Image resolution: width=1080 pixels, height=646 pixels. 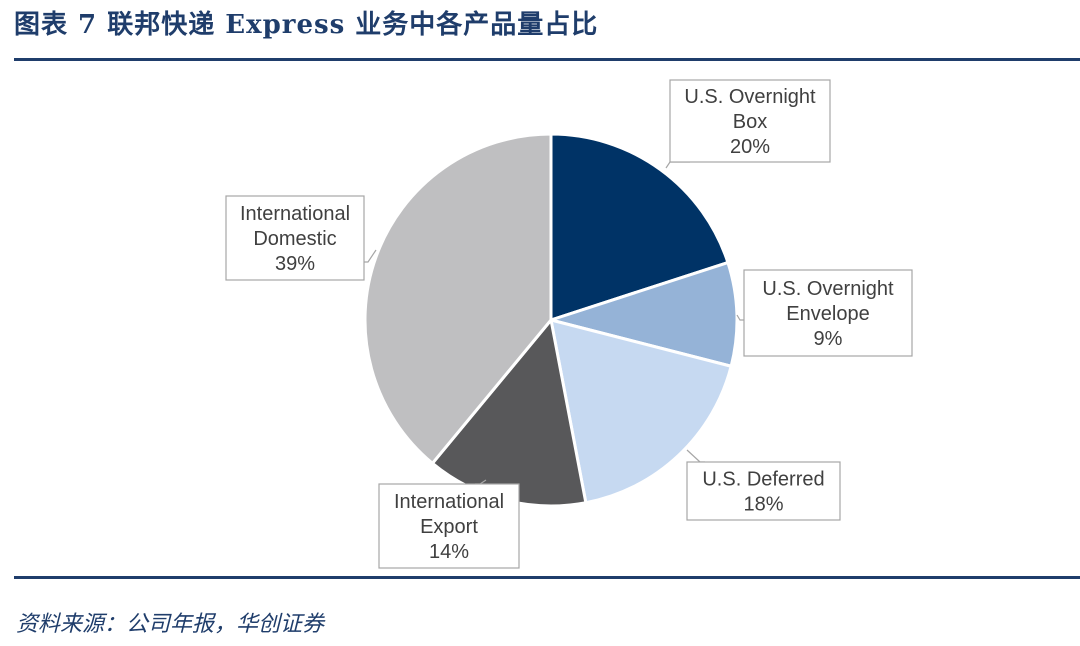 I want to click on slice-percent: 9%, so click(x=828, y=339).